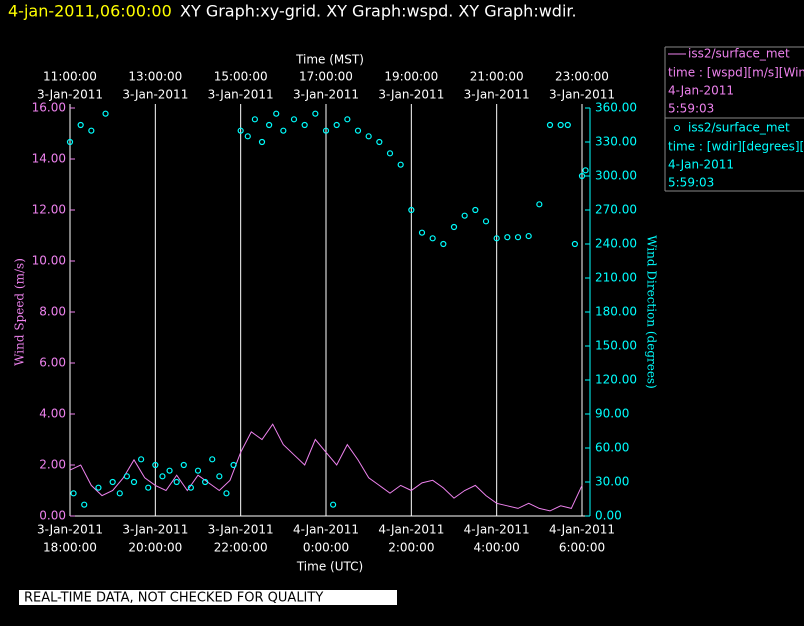 This screenshot has height=626, width=804. I want to click on x-tick-label: 3-Jan-2011, so click(241, 530).